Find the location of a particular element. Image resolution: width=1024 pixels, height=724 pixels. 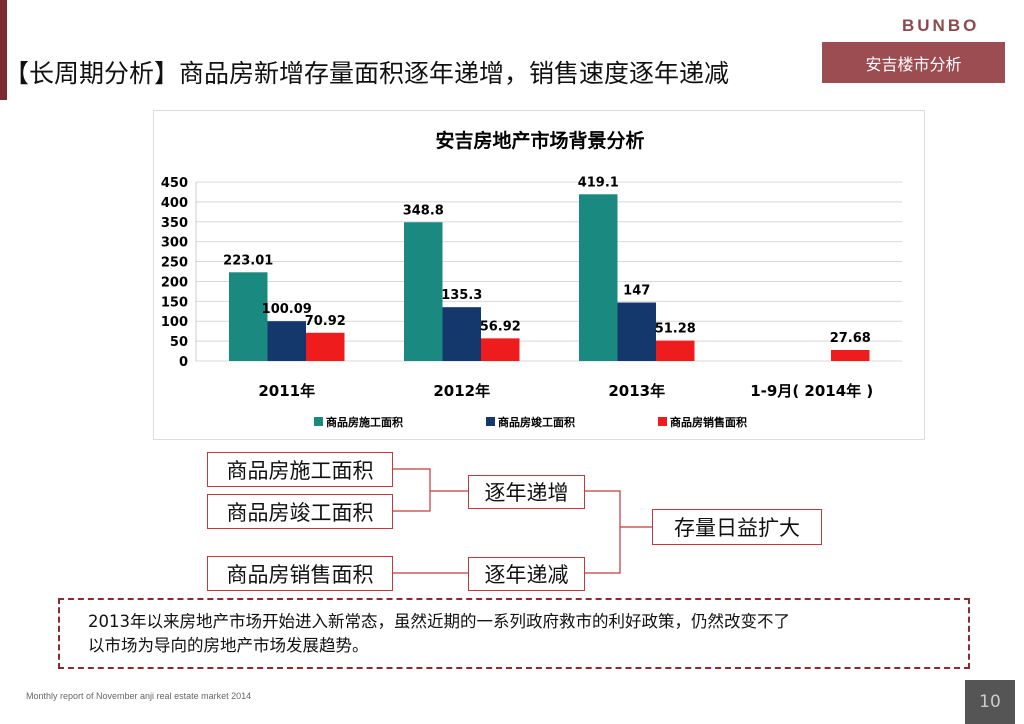

data-label: 135.3 is located at coordinates (461, 295).